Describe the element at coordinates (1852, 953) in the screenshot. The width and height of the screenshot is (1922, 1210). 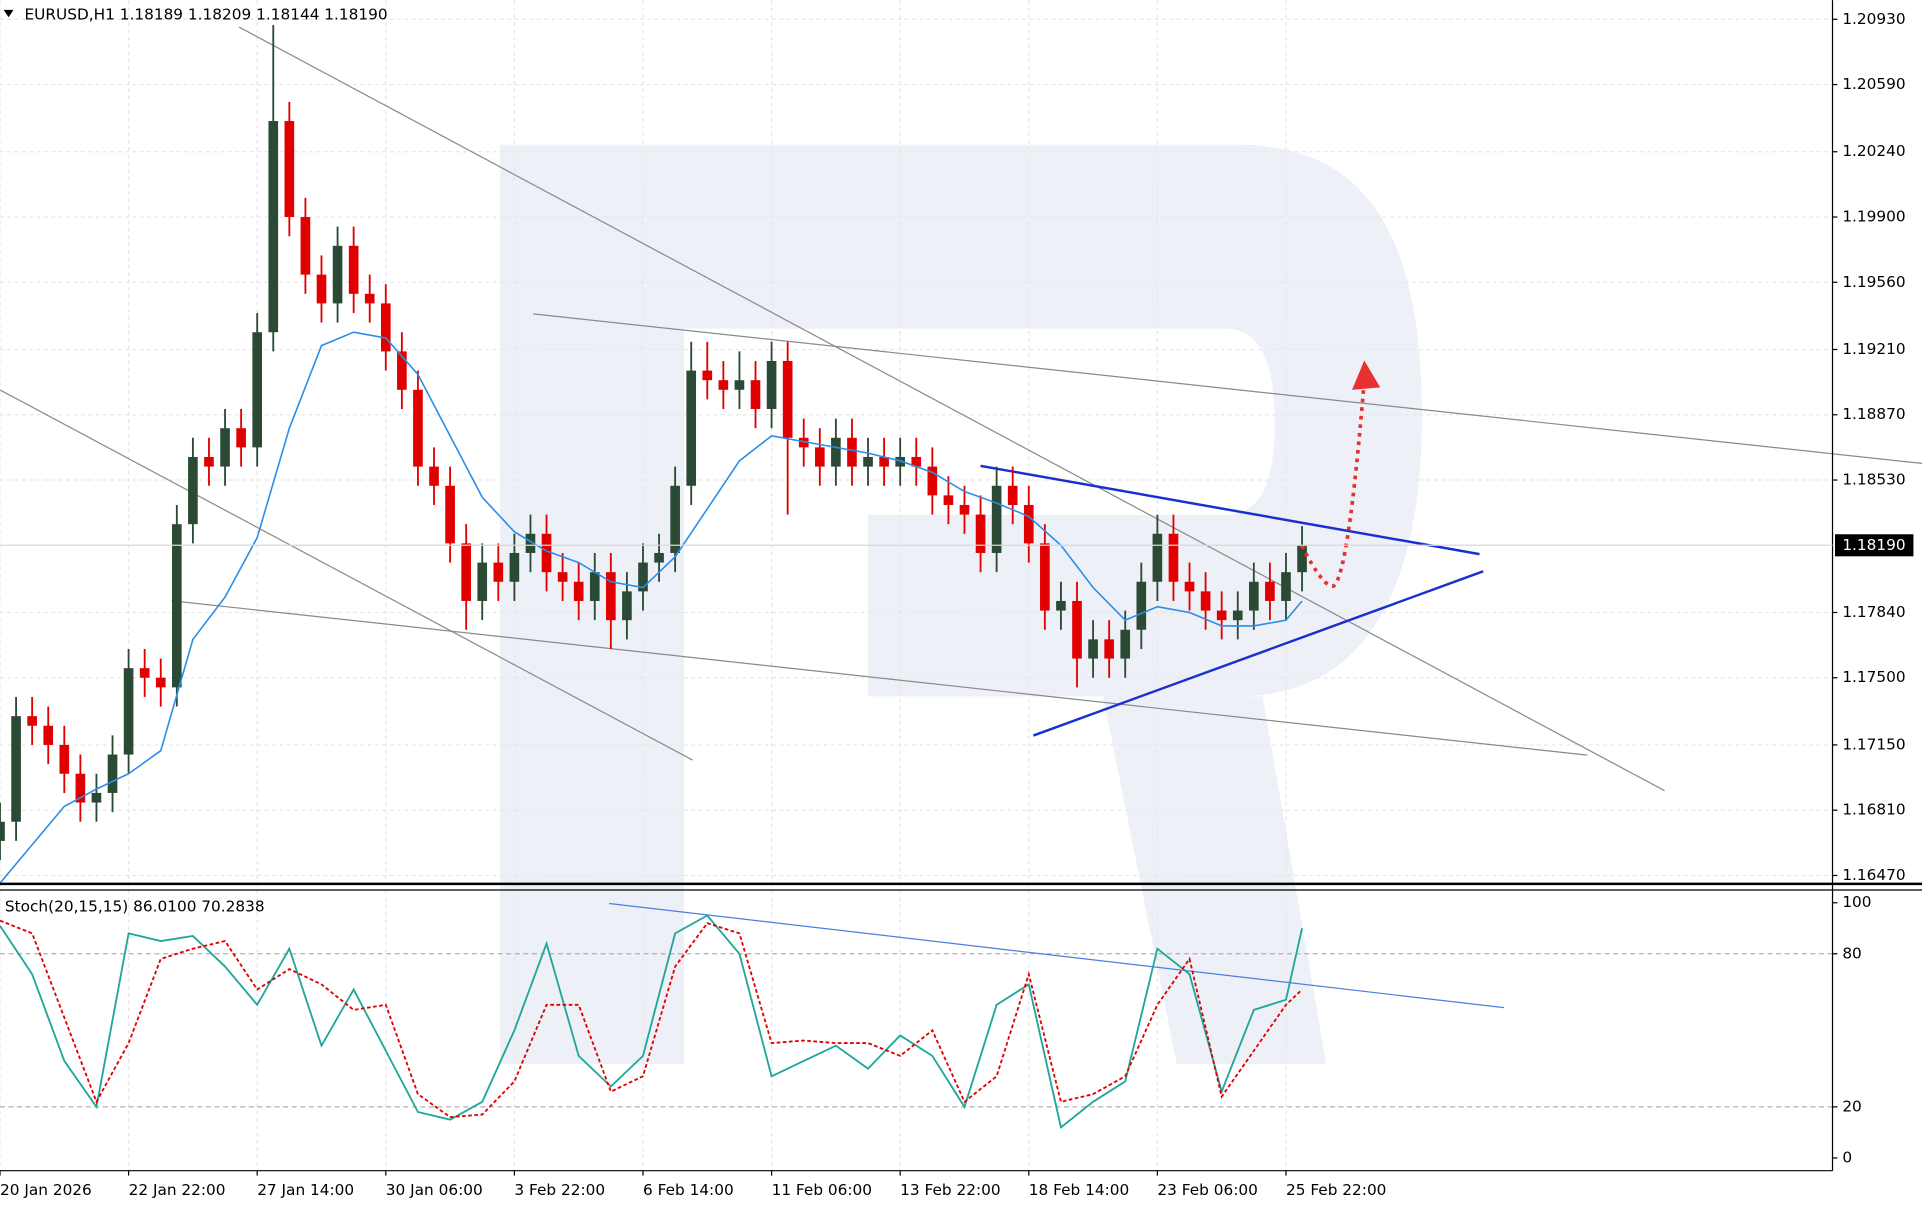
I see `y-tick-label: 80` at that location.